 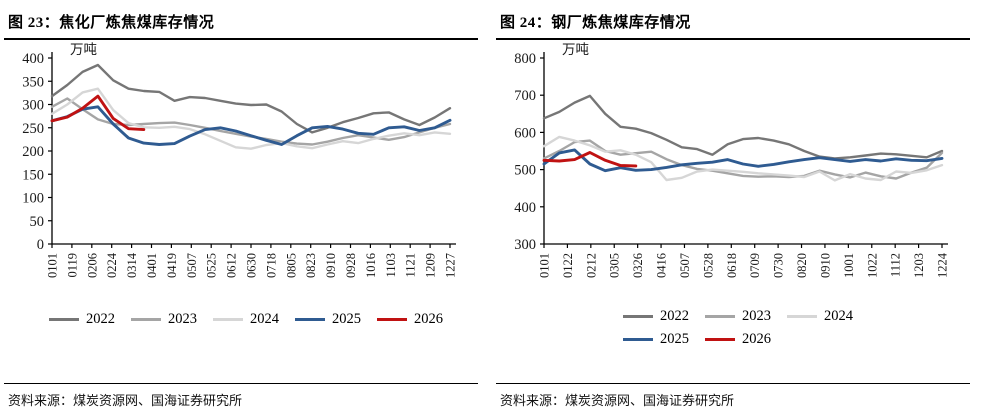 I want to click on legend-row: 2022 2023 2024, so click(x=738, y=316).